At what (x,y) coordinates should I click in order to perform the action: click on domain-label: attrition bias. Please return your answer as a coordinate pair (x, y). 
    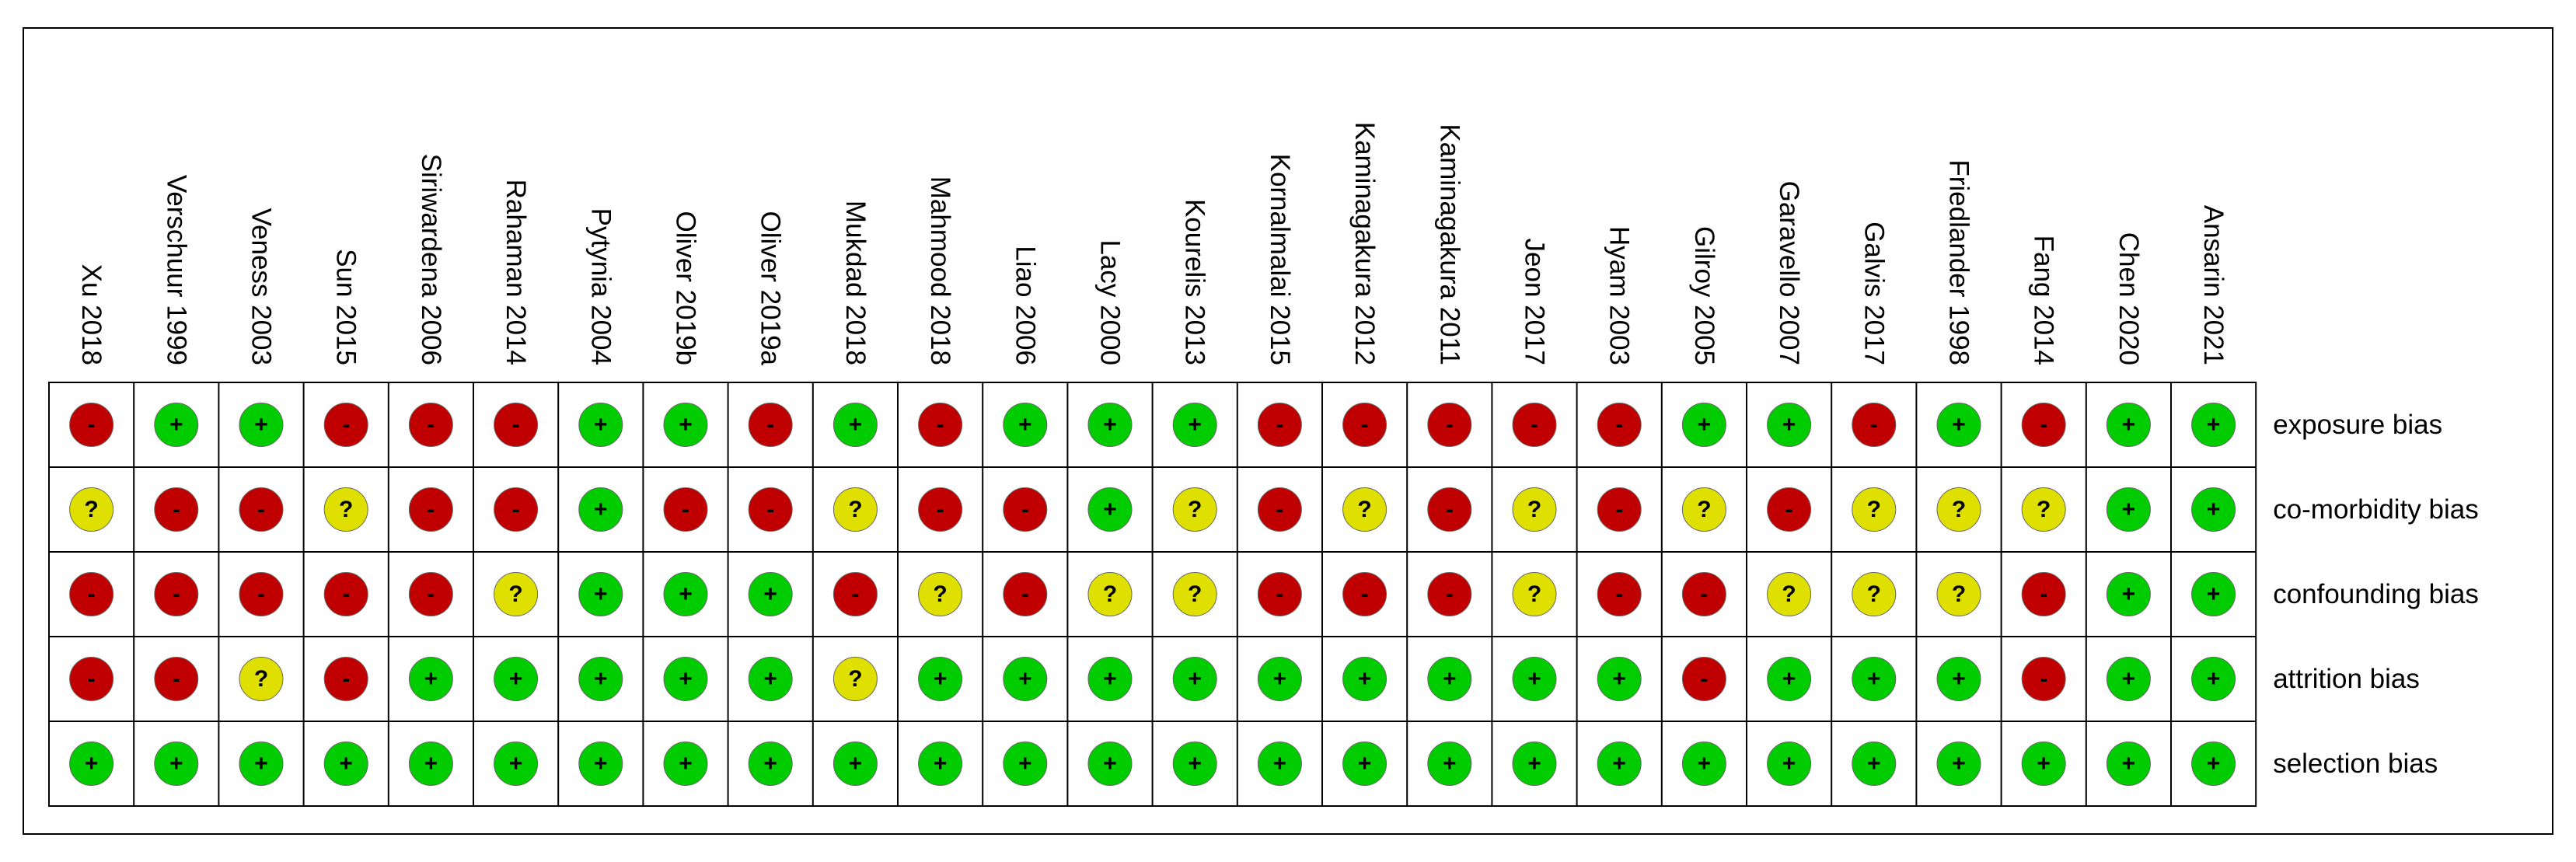
    Looking at the image, I should click on (2347, 679).